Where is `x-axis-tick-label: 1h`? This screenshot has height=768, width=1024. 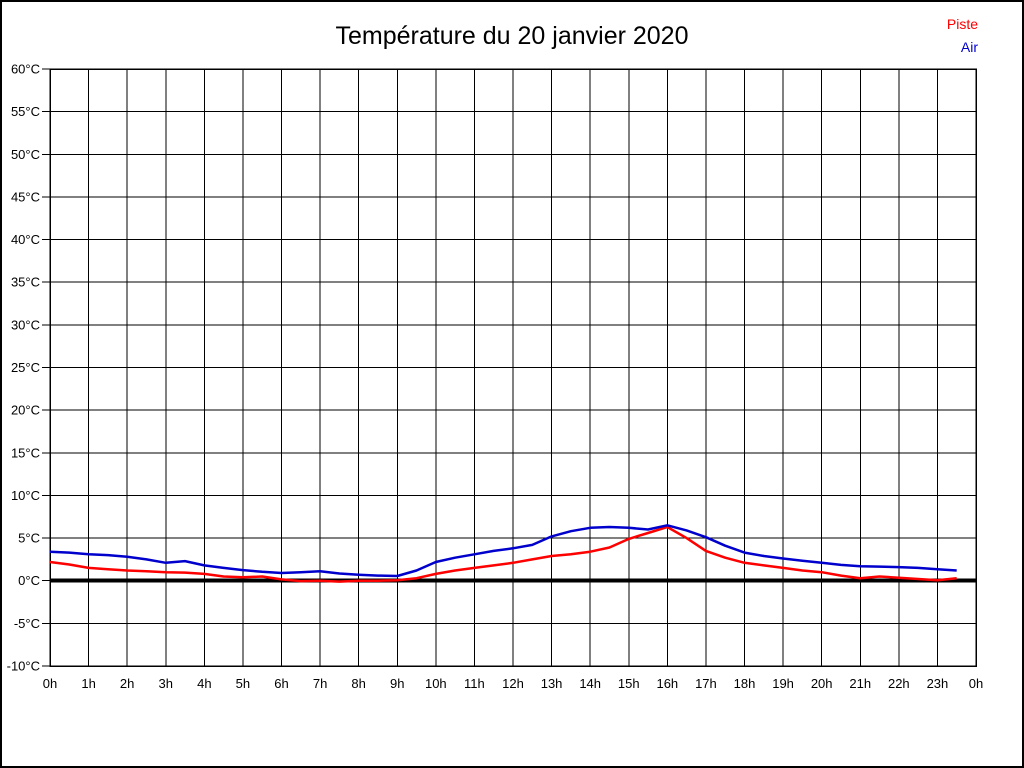
x-axis-tick-label: 1h is located at coordinates (88, 683).